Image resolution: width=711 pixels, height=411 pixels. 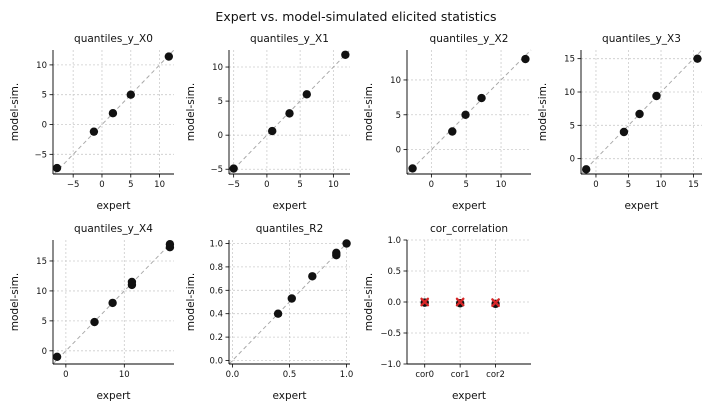 What do you see at coordinates (394, 241) in the screenshot?
I see `y-tick-label: 1.0` at bounding box center [394, 241].